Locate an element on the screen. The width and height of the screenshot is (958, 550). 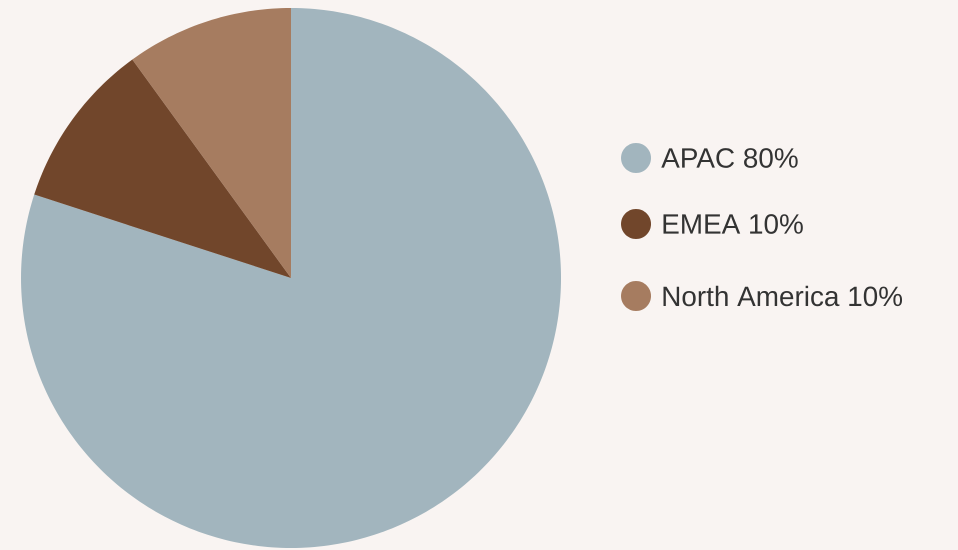
legend-label: EMEA 10% is located at coordinates (733, 224).